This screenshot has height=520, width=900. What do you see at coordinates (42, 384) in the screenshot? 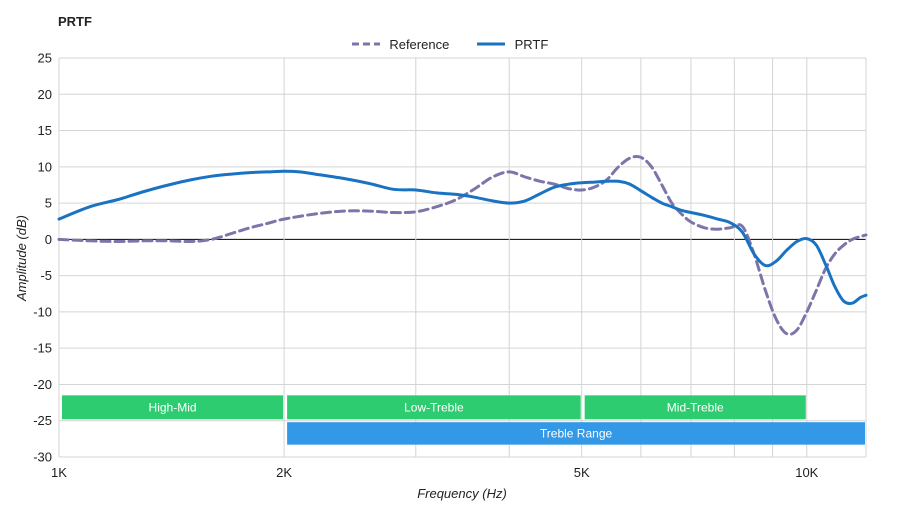
I see `y-tick-label: -20` at bounding box center [42, 384].